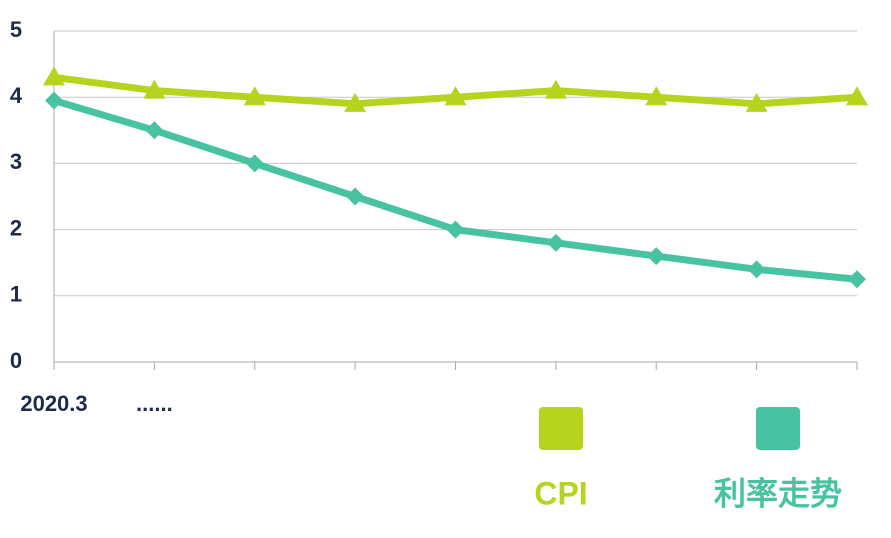 The image size is (891, 538). Describe the element at coordinates (560, 493) in the screenshot. I see `legend-label: CPI` at that location.